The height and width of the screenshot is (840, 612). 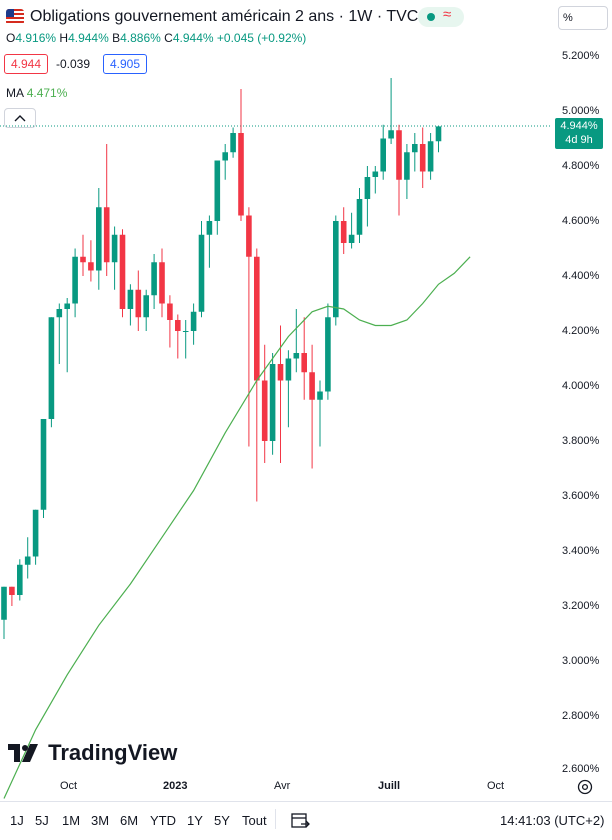 I want to click on range-5d-button: 5J, so click(x=42, y=820).